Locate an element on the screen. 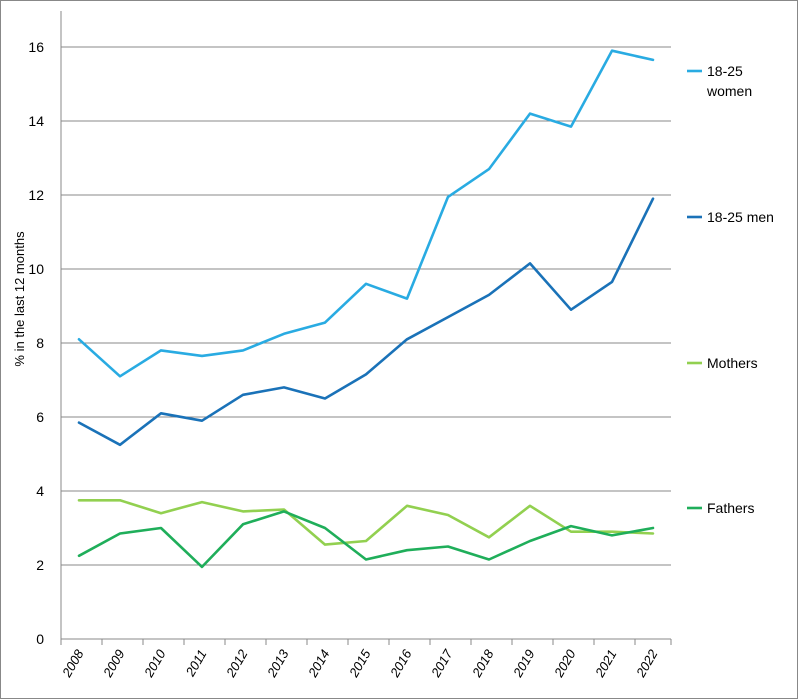 This screenshot has width=798, height=699. x-tick-label: 2017 is located at coordinates (442, 663).